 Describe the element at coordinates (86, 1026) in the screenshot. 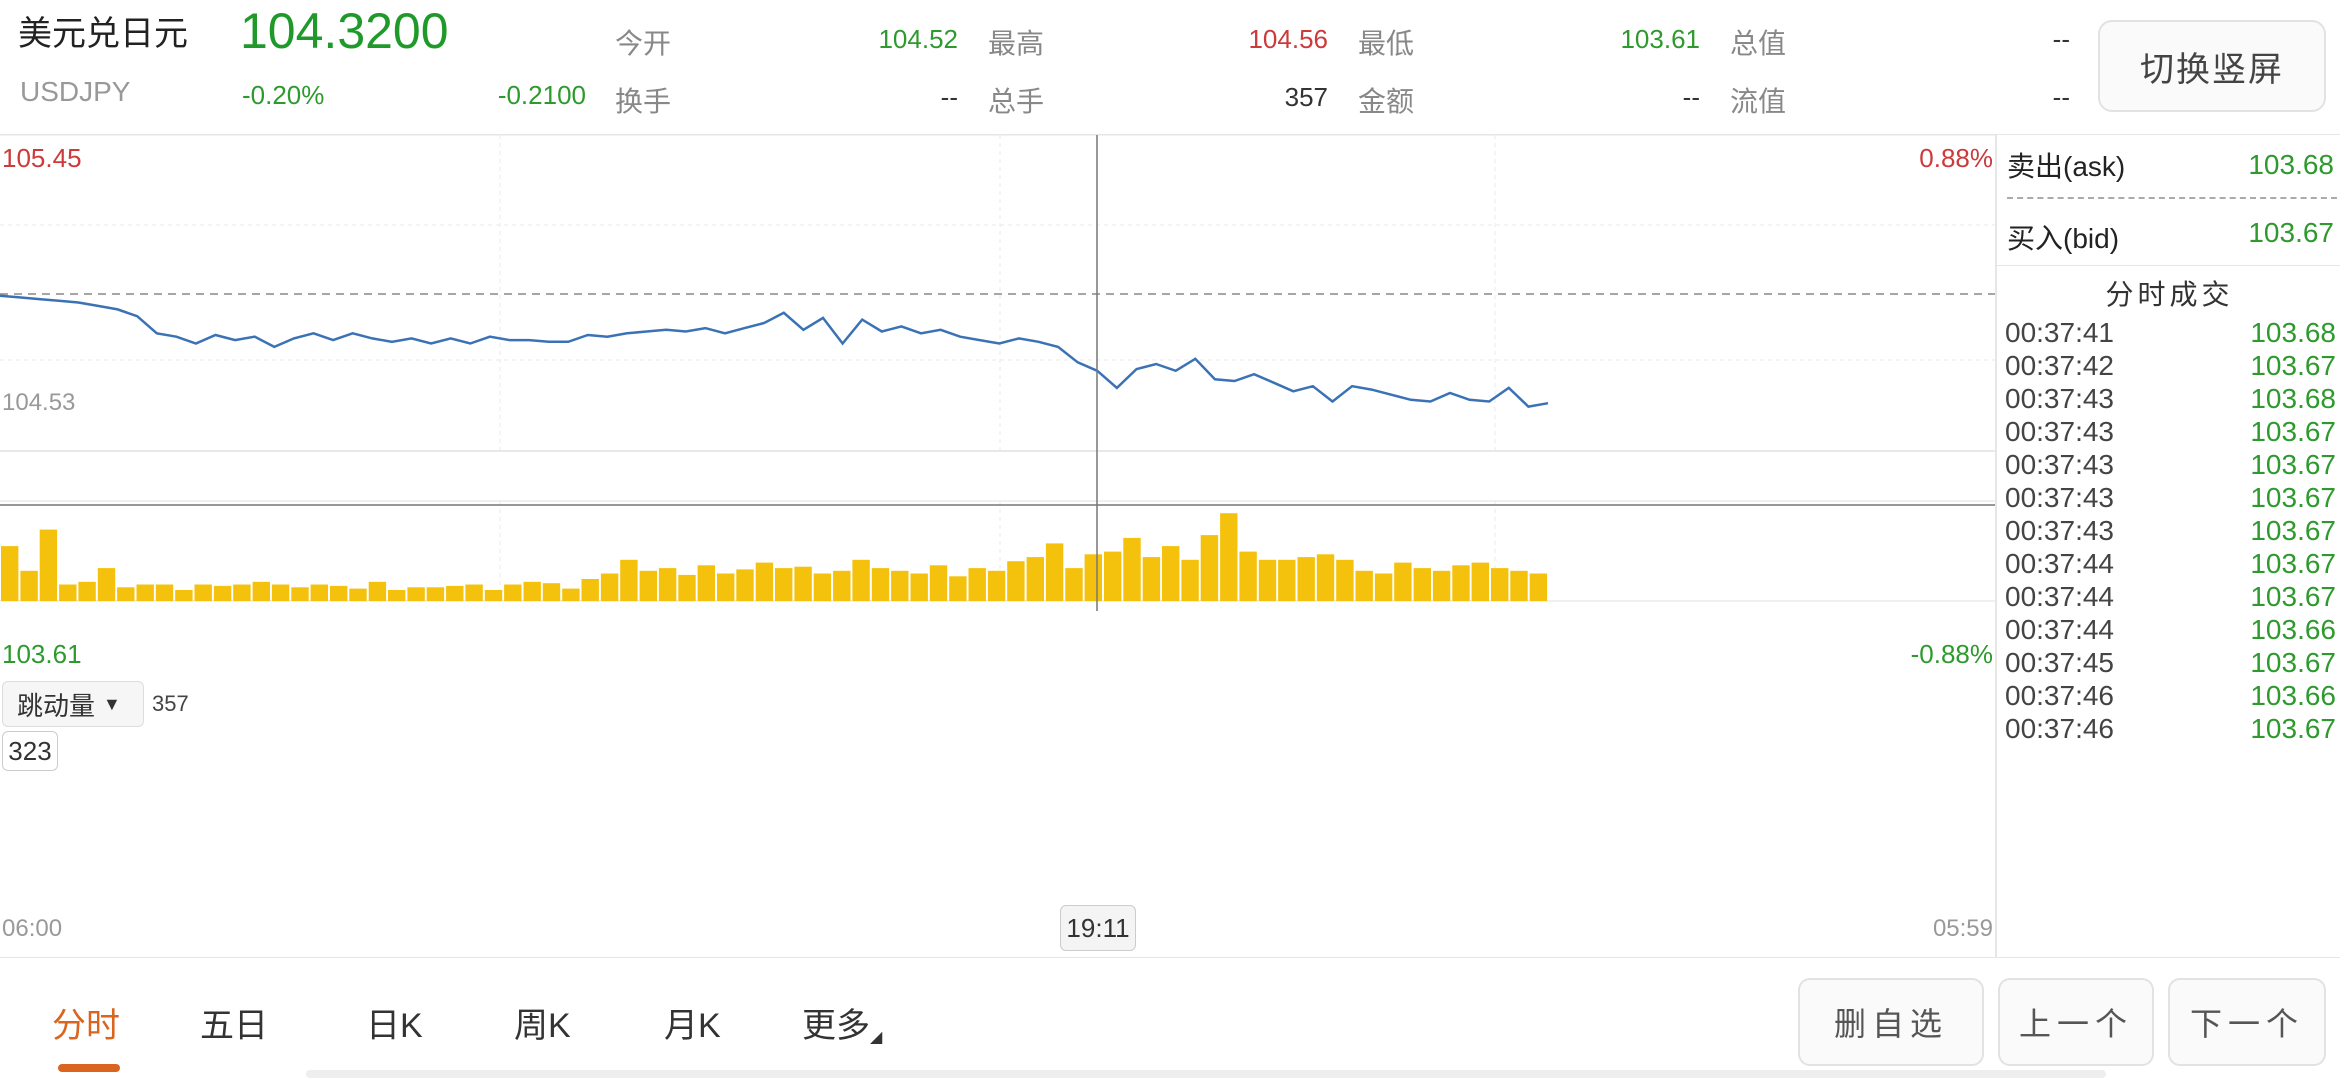

I see `tab-intraday: 分时` at that location.